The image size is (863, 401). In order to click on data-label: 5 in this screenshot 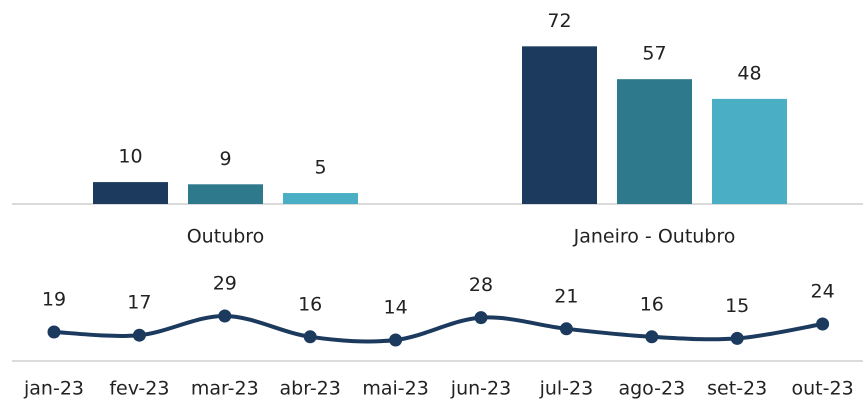, I will do `click(320, 168)`.